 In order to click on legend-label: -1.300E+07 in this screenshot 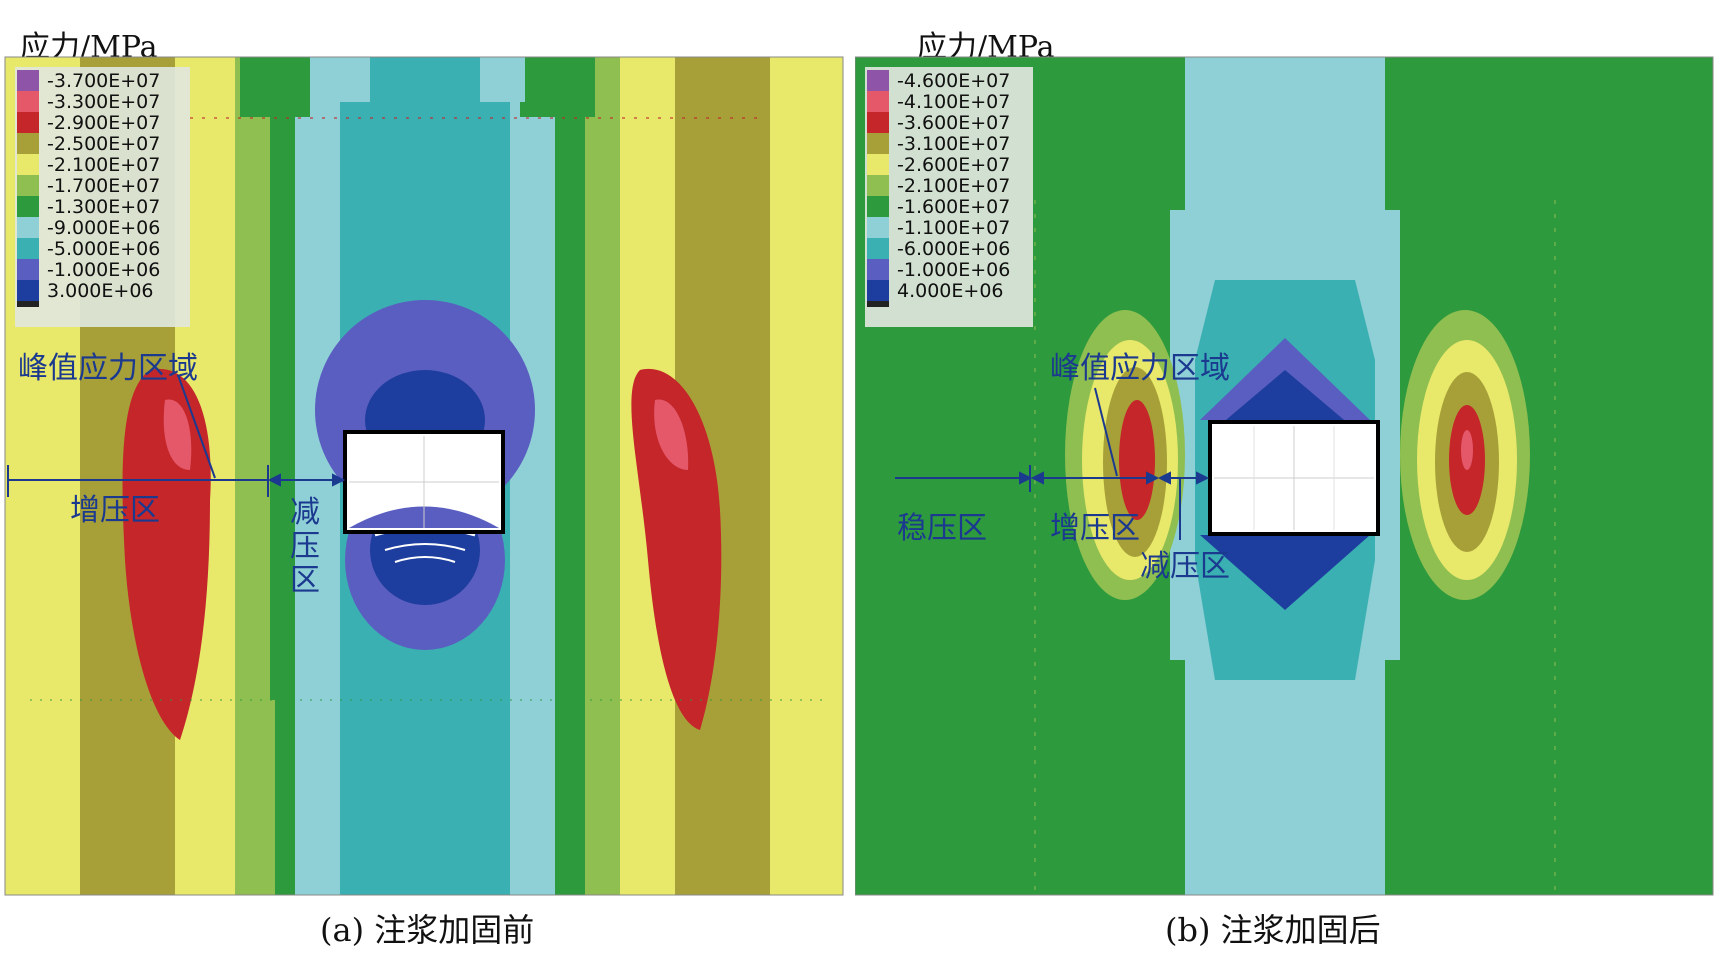, I will do `click(103, 207)`.